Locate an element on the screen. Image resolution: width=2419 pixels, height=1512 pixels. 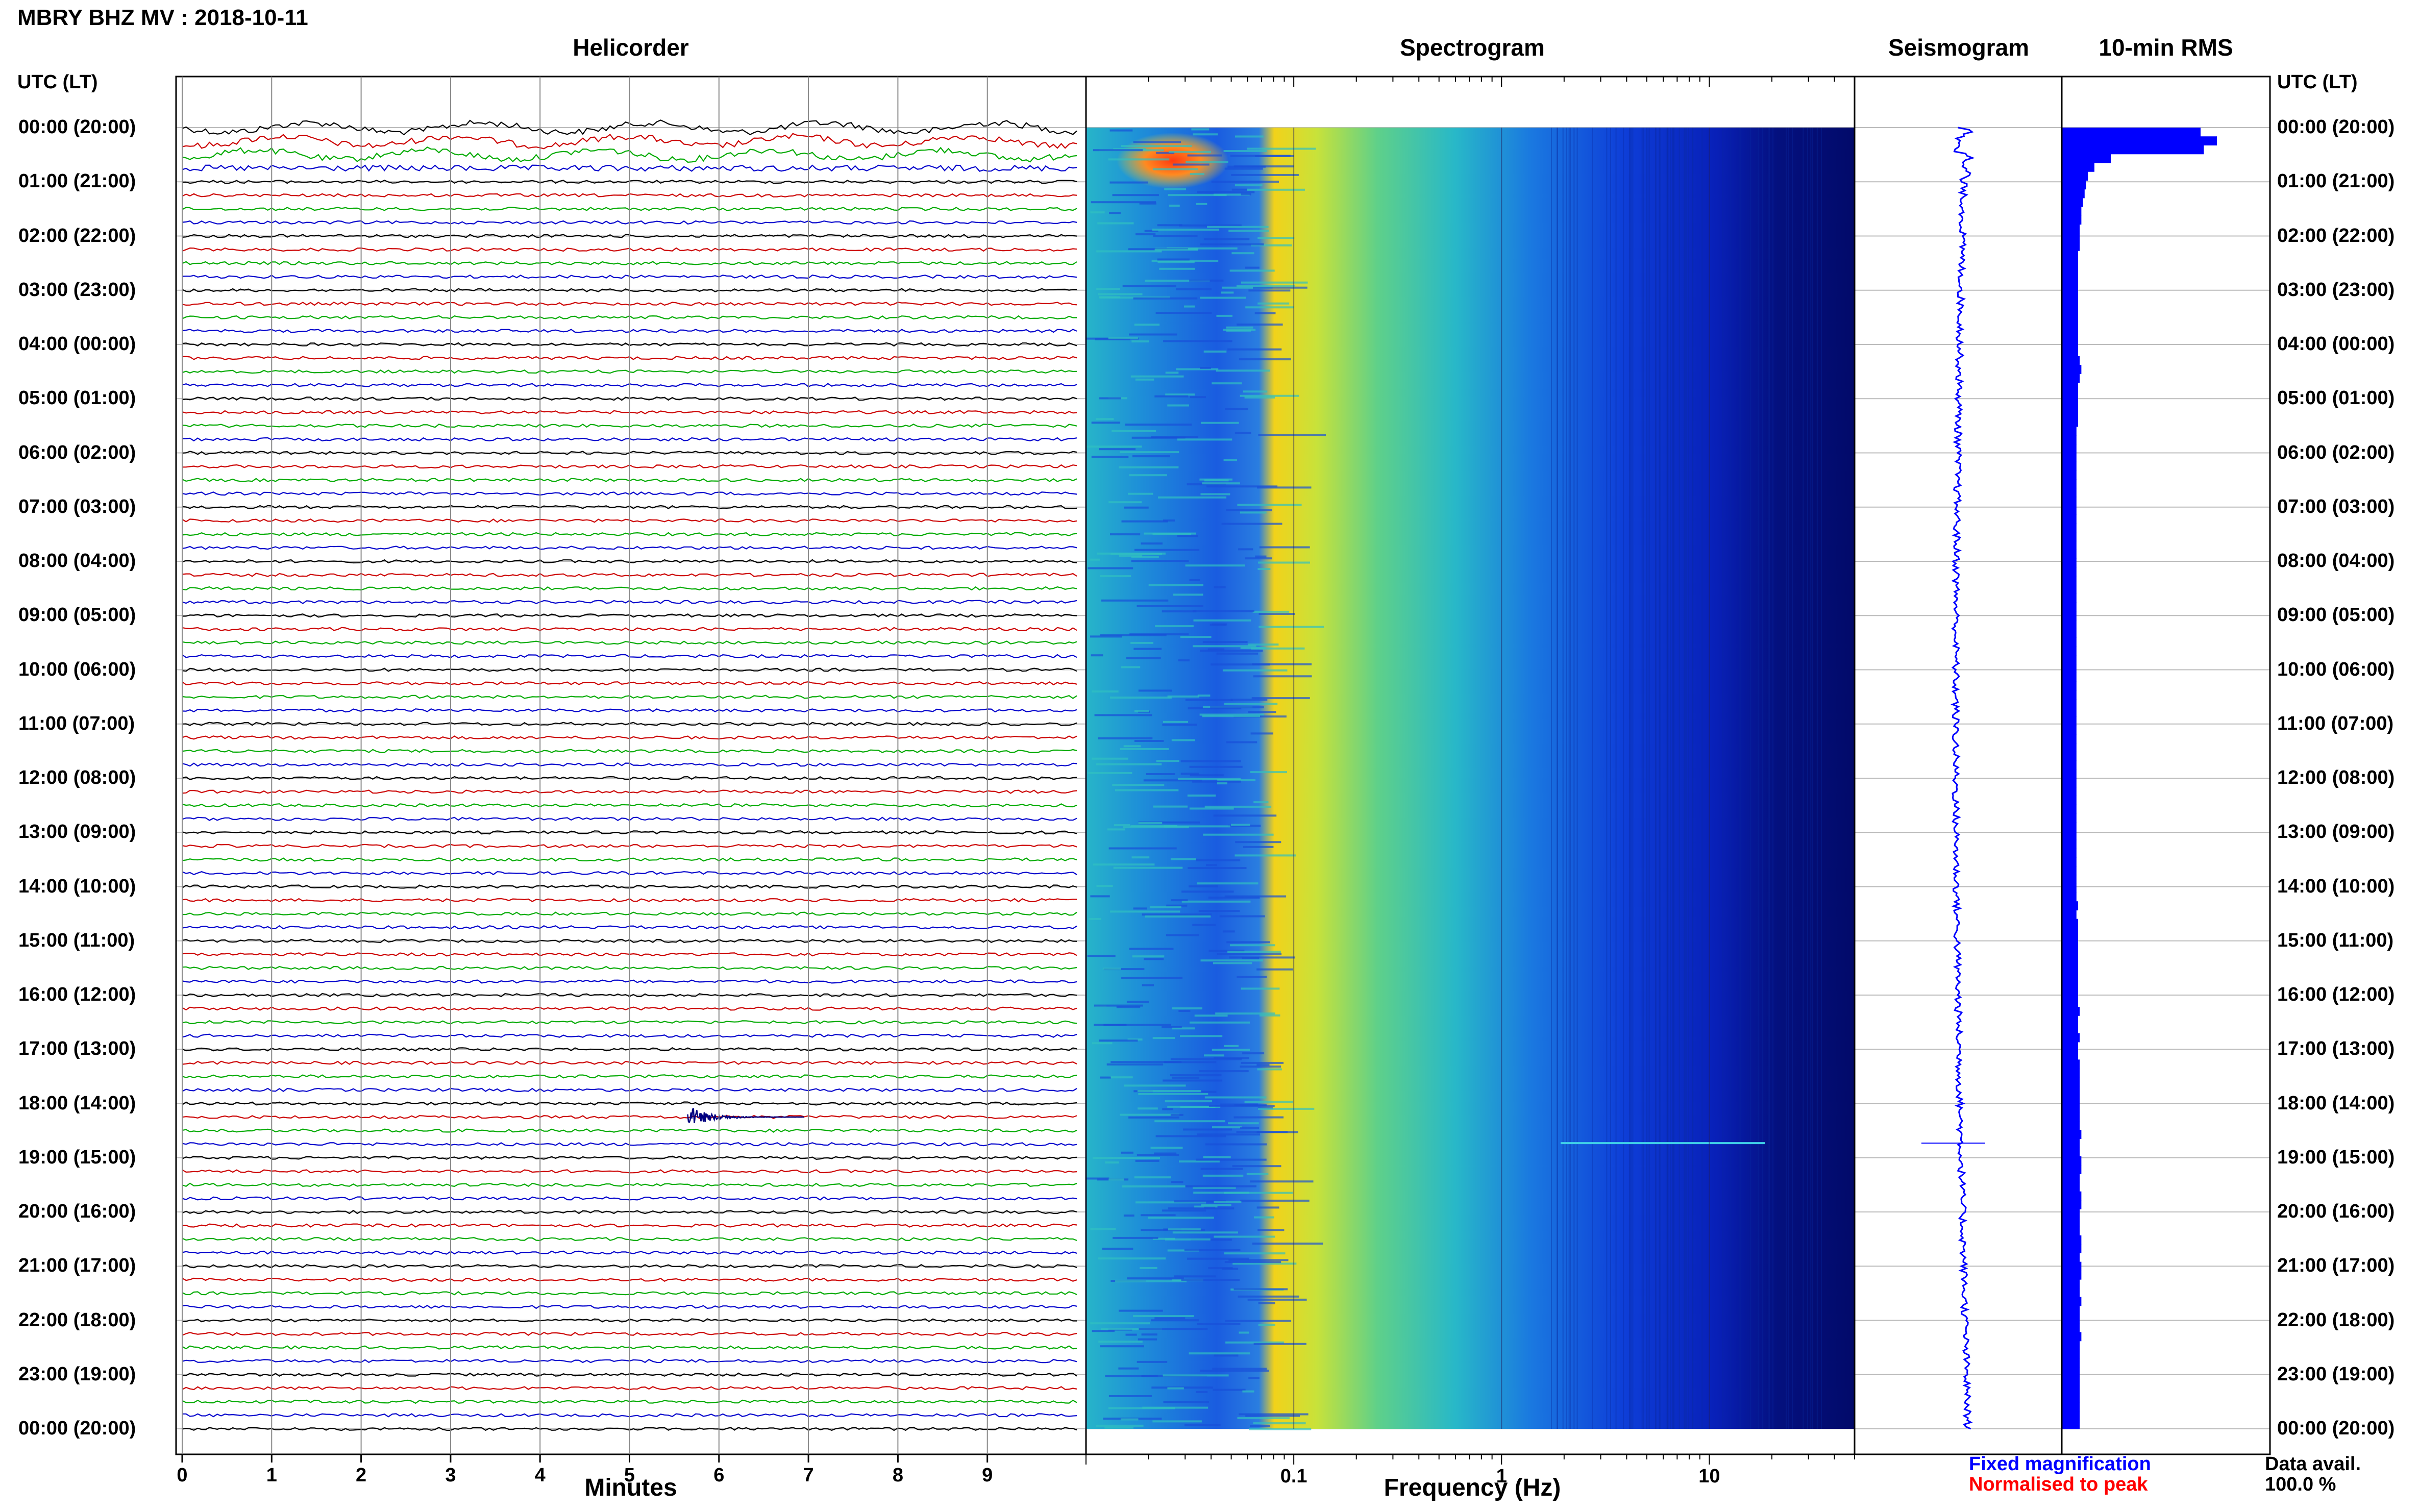
time-label-right: 07:00 (03:00) is located at coordinates (2336, 506).